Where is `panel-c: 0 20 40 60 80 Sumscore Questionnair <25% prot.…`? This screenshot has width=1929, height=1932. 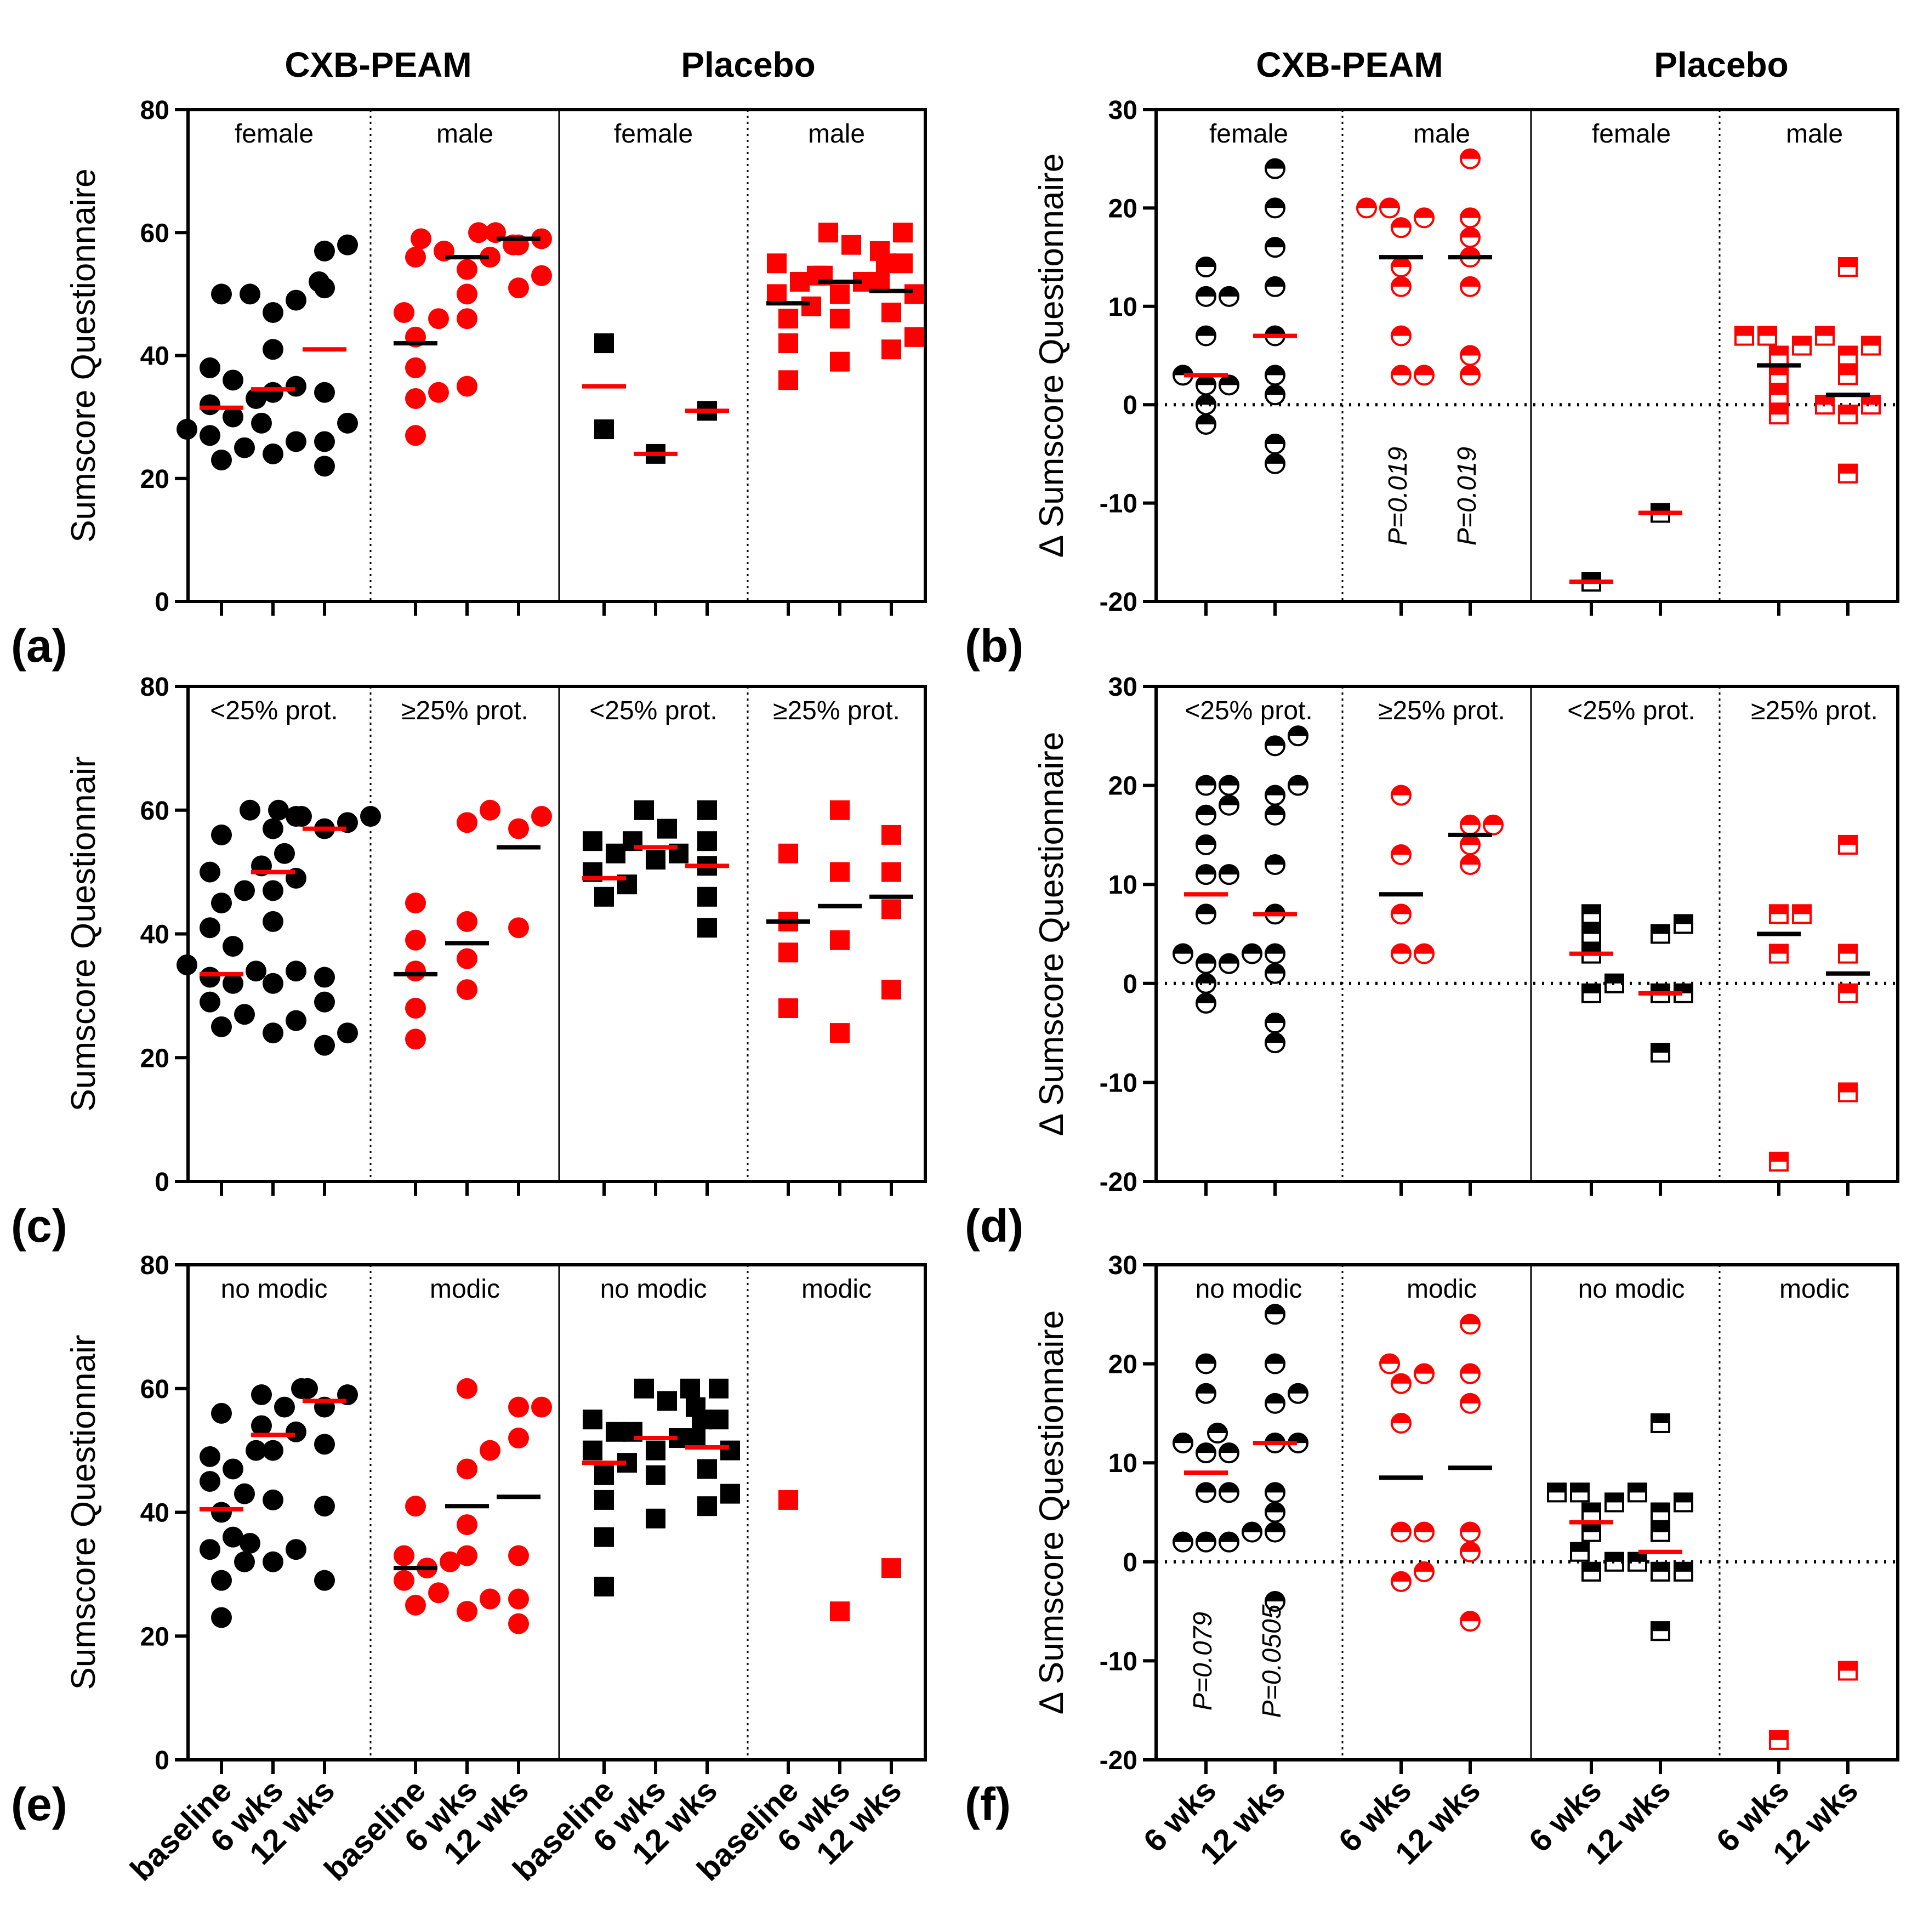
panel-c: 0 20 40 60 80 Sumscore Questionnair <25% prot.… is located at coordinates (469, 962).